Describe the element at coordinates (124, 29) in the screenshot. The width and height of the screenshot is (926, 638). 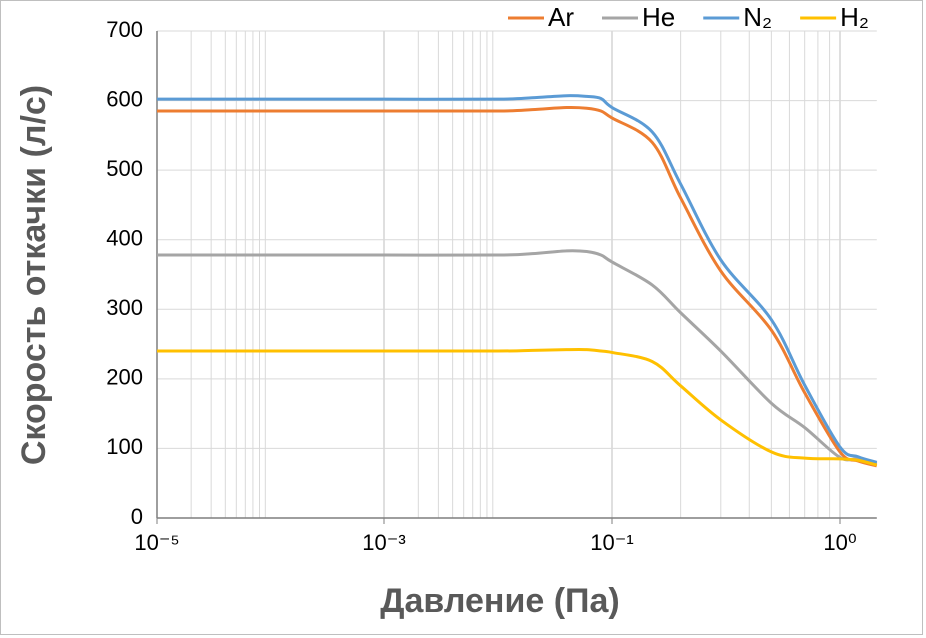
I see `y-tick-label: 700` at that location.